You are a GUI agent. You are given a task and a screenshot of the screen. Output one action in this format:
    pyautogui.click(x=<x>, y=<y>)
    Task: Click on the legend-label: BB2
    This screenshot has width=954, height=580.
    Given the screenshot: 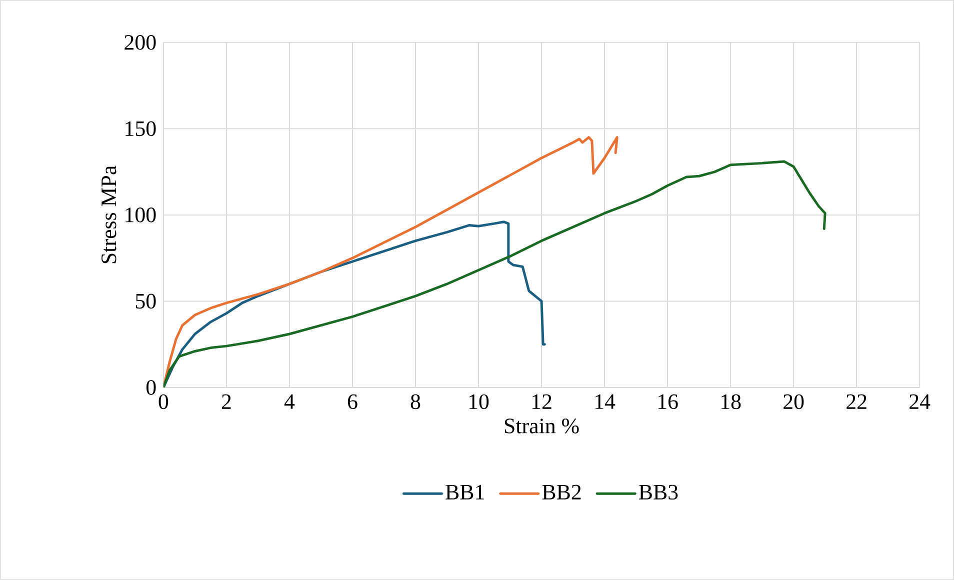 What is the action you would take?
    pyautogui.click(x=561, y=492)
    